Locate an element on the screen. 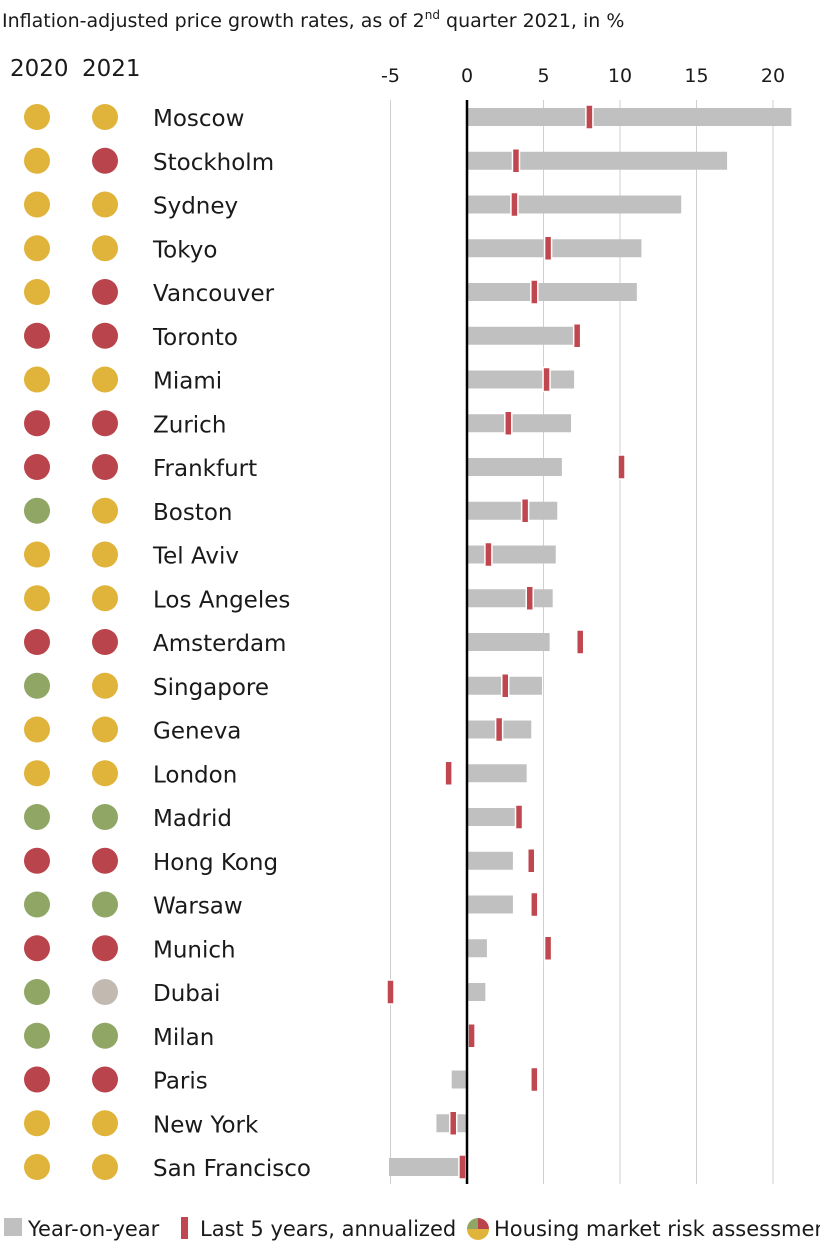 The height and width of the screenshot is (1247, 820). city-label: London is located at coordinates (195, 775).